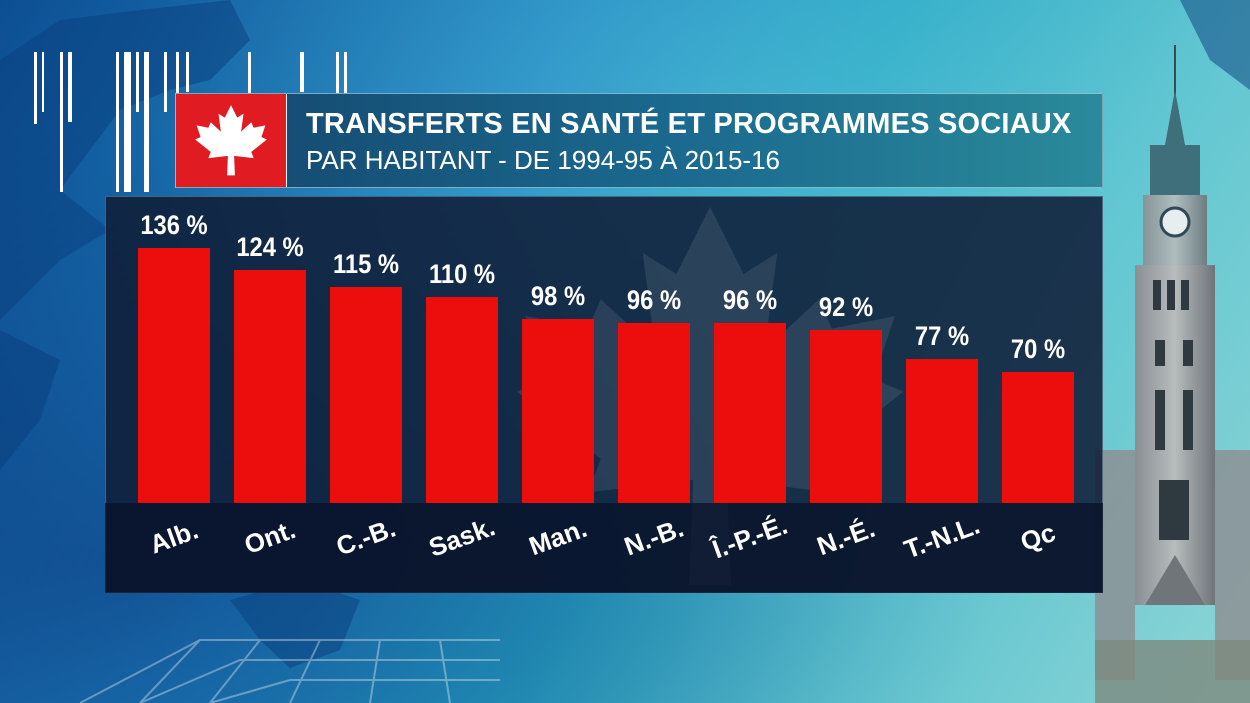  Describe the element at coordinates (942, 336) in the screenshot. I see `value-label-8: 77 %` at that location.